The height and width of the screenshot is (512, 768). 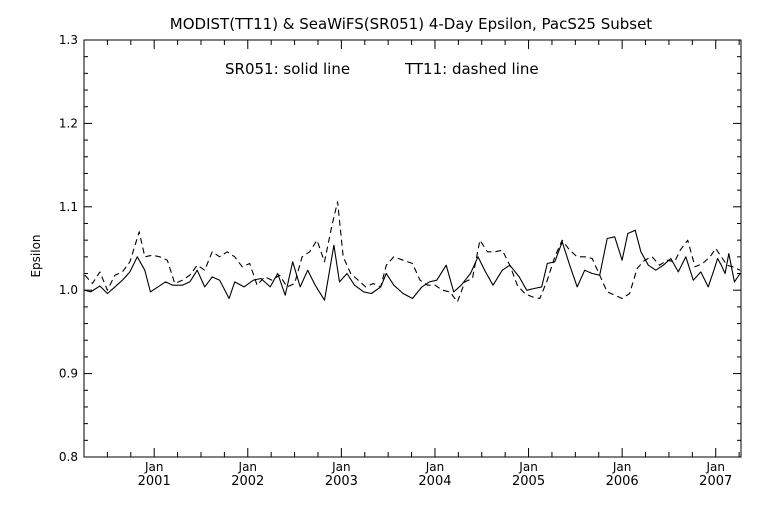 What do you see at coordinates (287, 69) in the screenshot?
I see `annotation-solid-line: SR051: solid line` at bounding box center [287, 69].